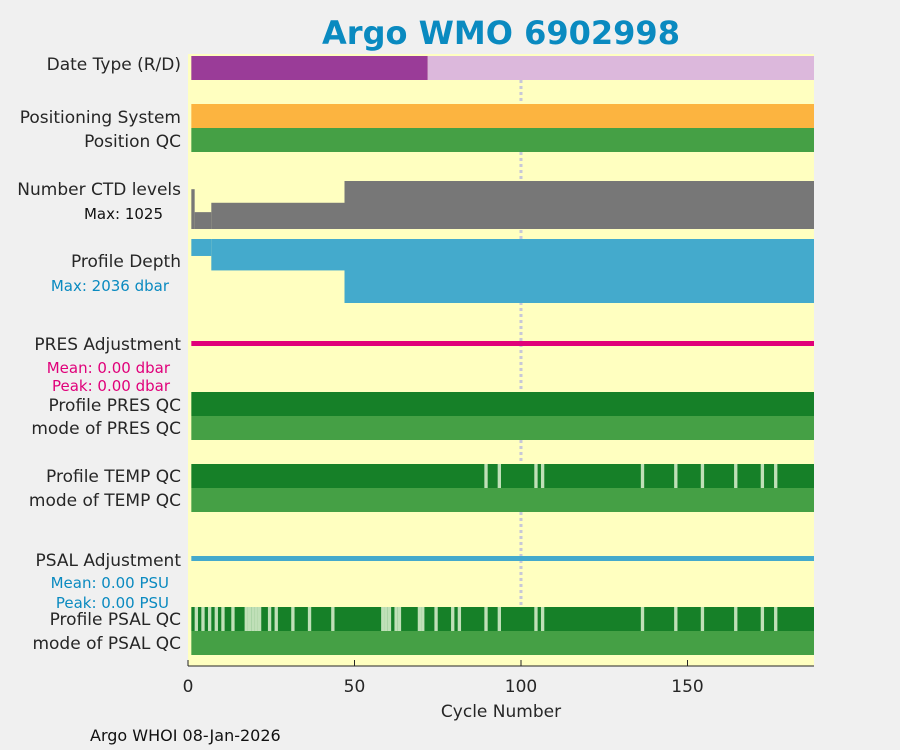  What do you see at coordinates (687, 687) in the screenshot?
I see `x-tick-label-150: 150` at bounding box center [687, 687].